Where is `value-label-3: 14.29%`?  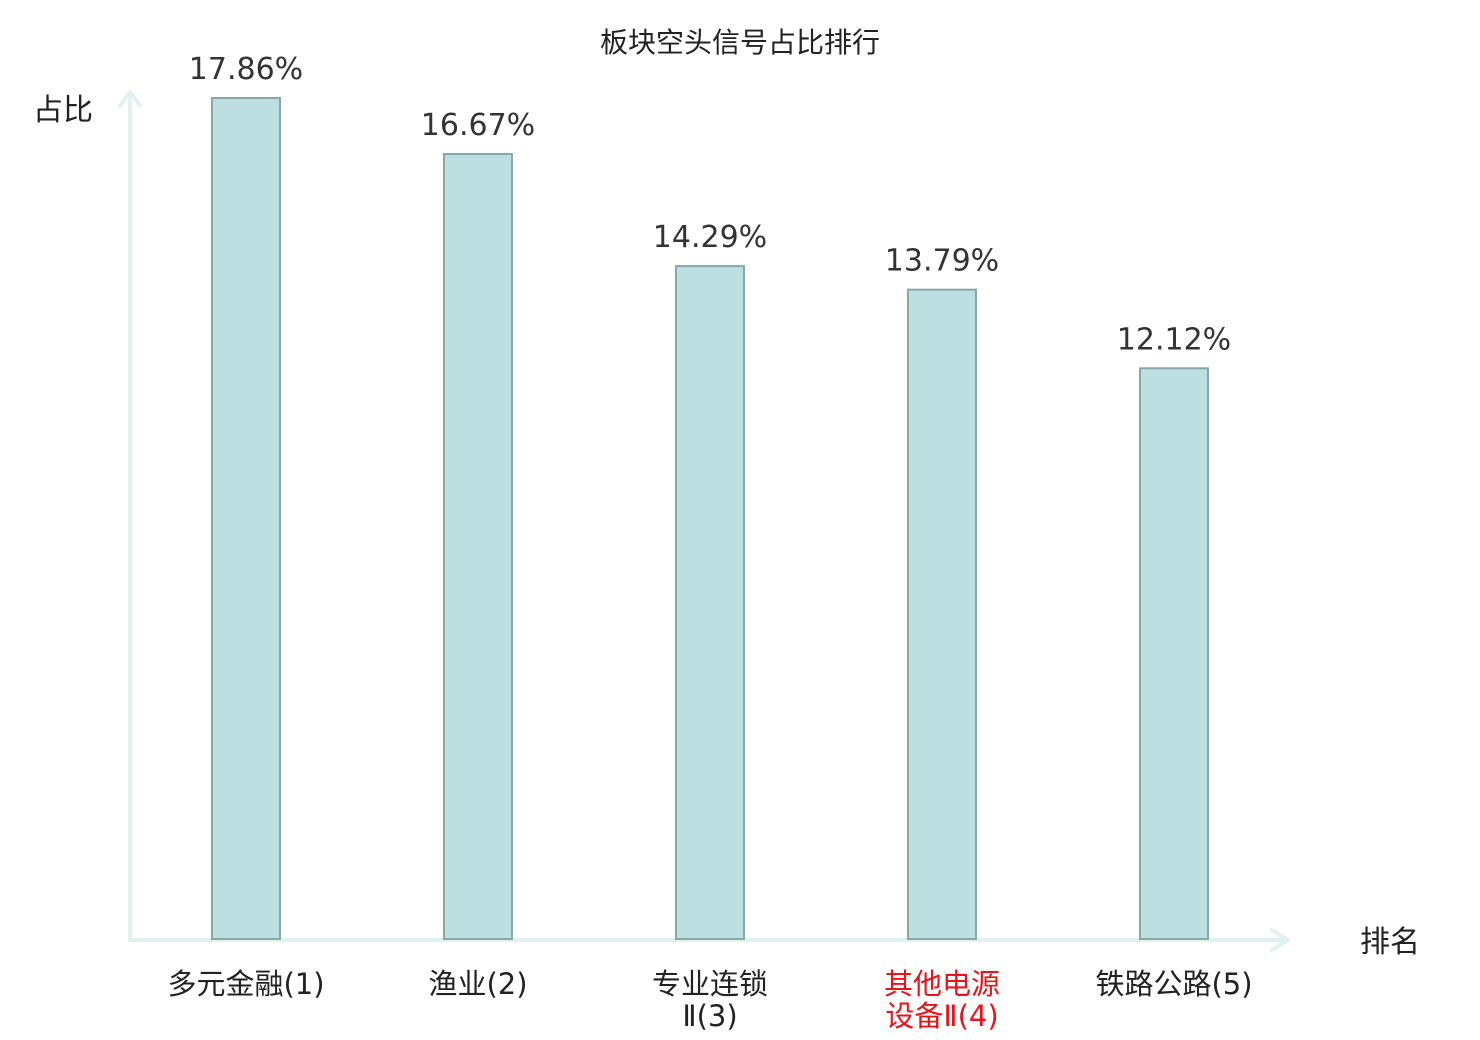
value-label-3: 14.29% is located at coordinates (710, 237).